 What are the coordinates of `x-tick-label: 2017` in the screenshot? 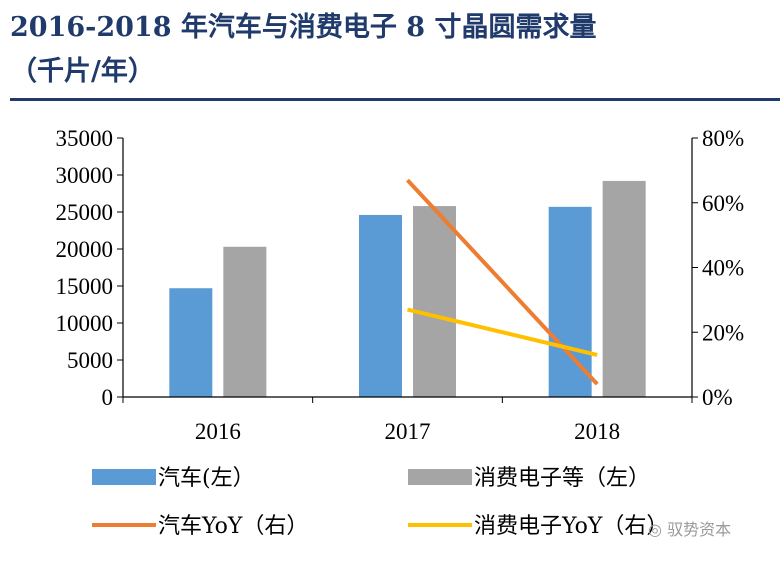 It's located at (408, 431).